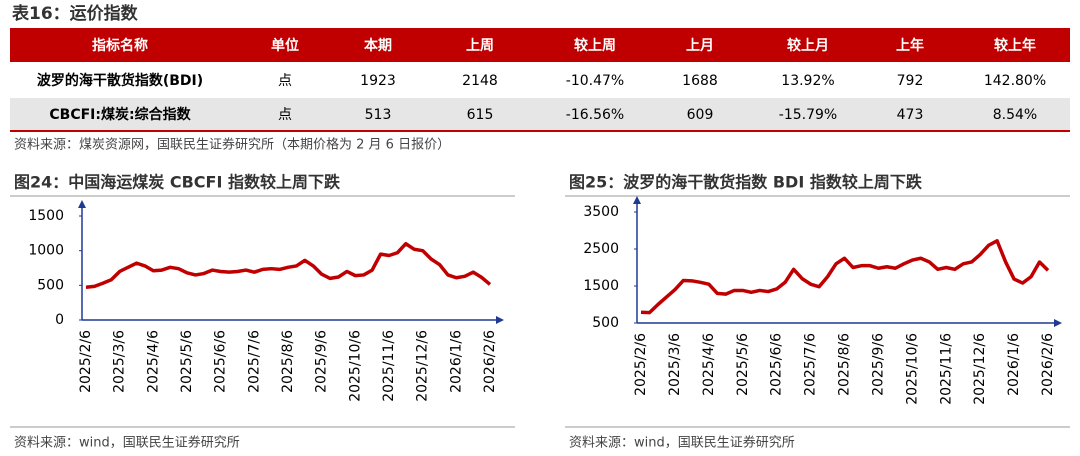 This screenshot has width=1080, height=456. Describe the element at coordinates (378, 45) in the screenshot. I see `column-header: 本期` at that location.